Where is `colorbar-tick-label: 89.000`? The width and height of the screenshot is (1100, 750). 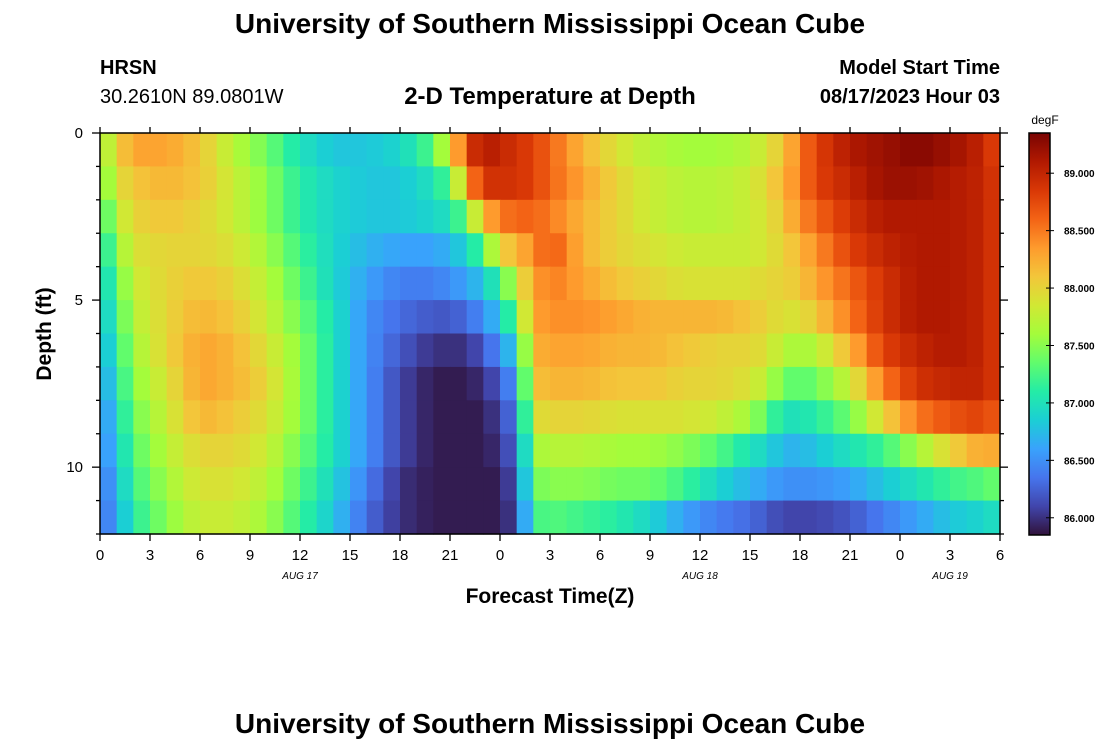 colorbar-tick-label: 89.000 is located at coordinates (1079, 174).